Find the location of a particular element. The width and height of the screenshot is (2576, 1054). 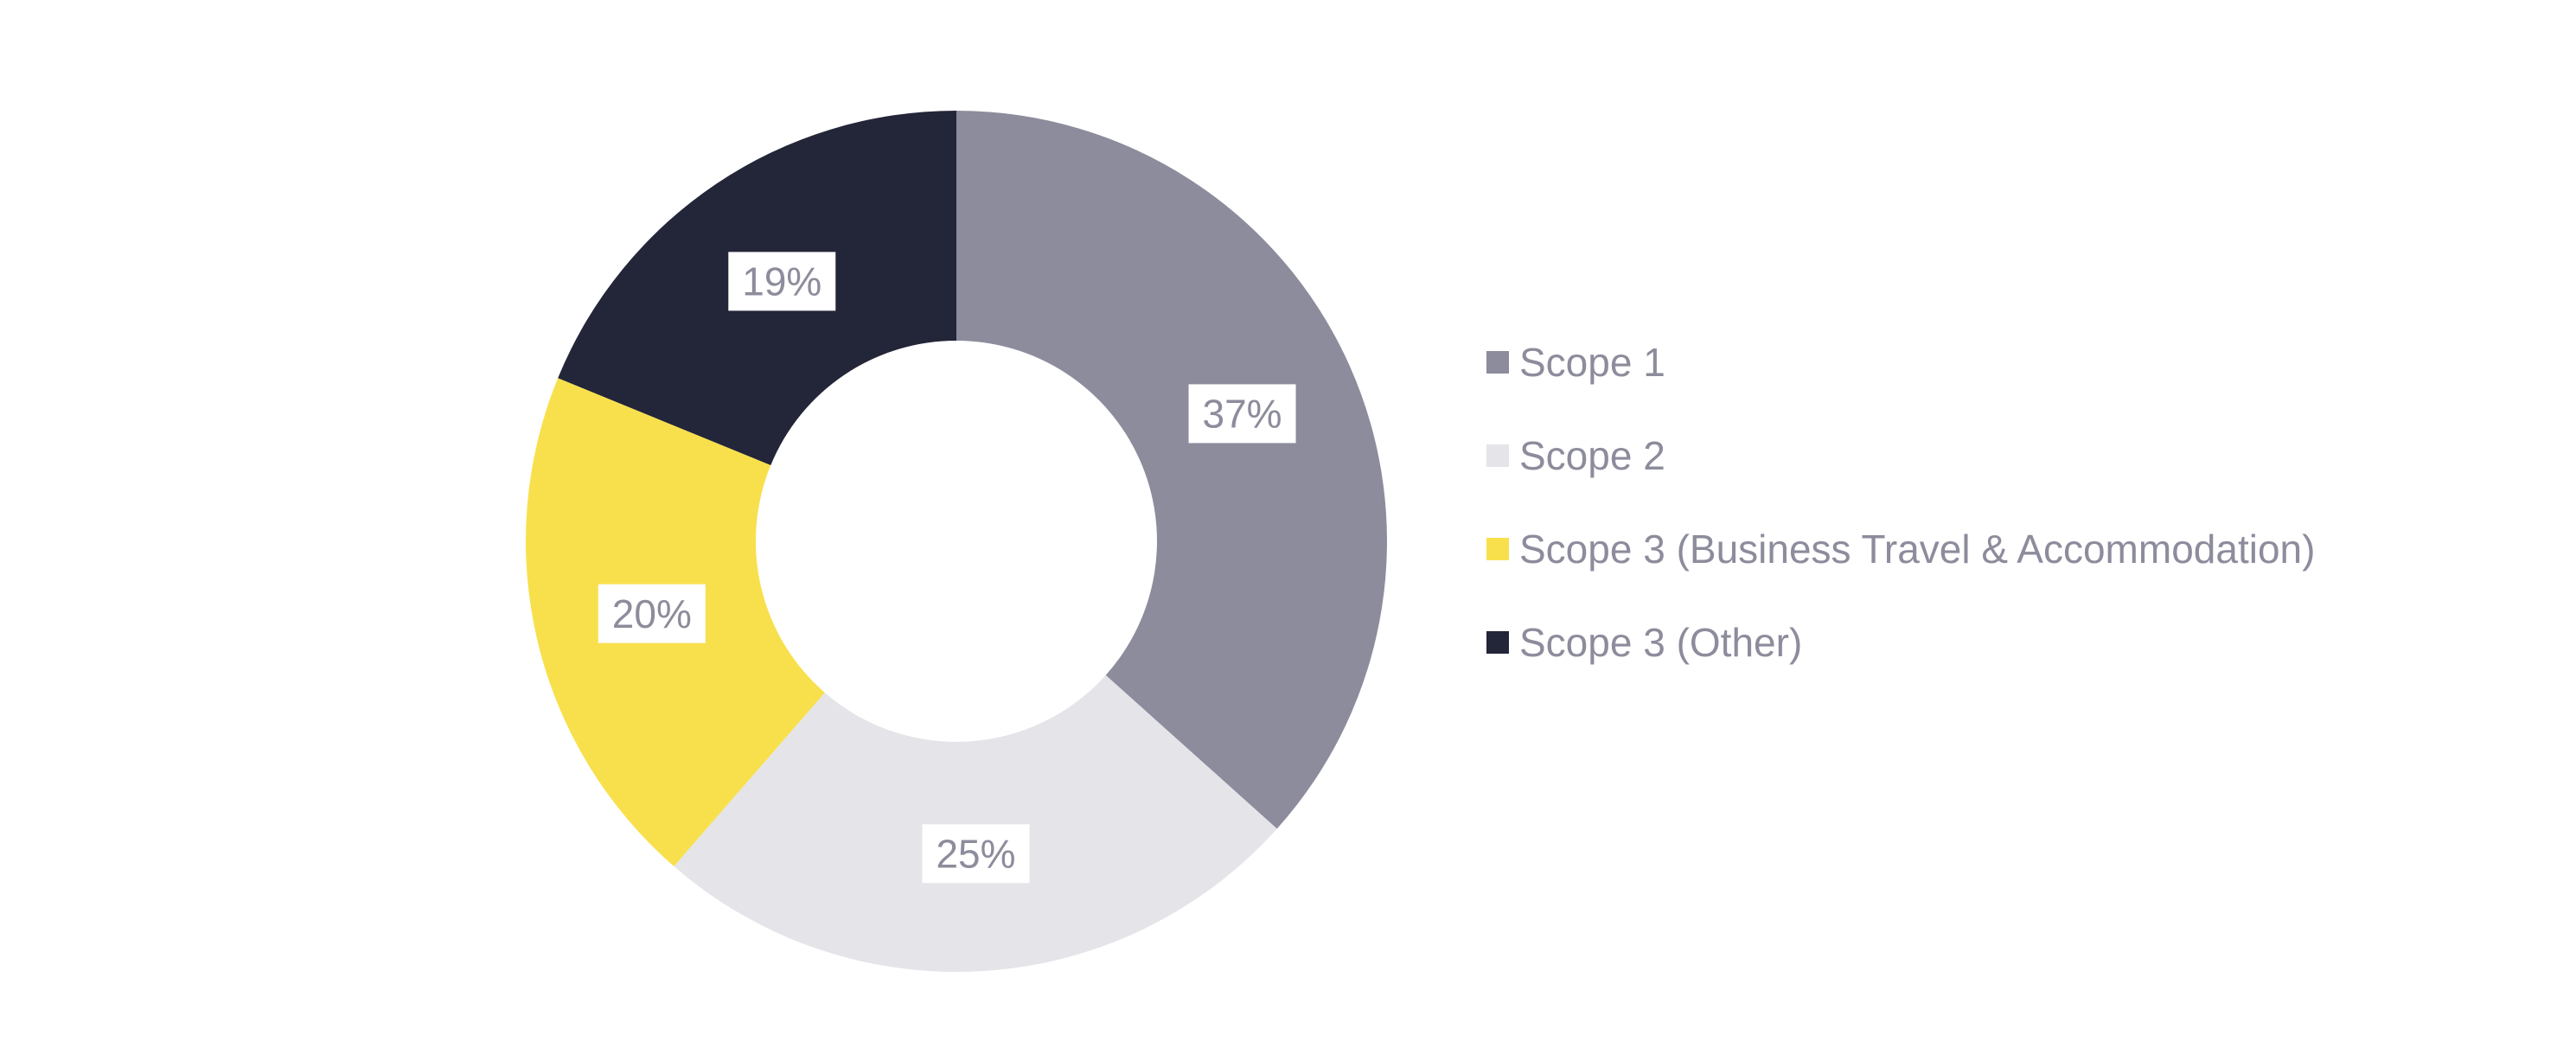

legend-item: Scope 2 is located at coordinates (1901, 456).